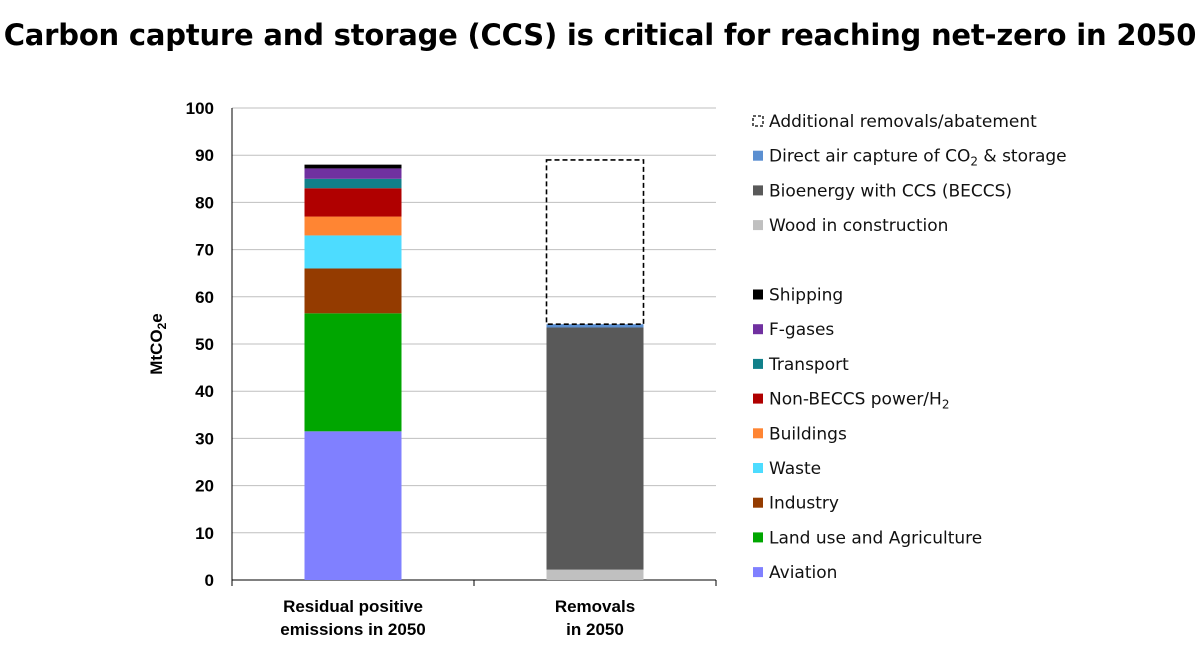 The image size is (1200, 660). I want to click on x-category-label: in 2050, so click(595, 629).